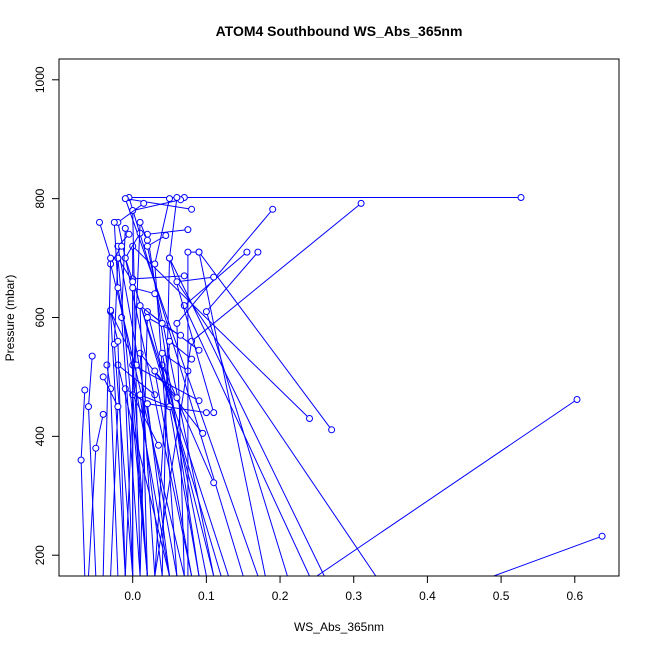 This screenshot has height=650, width=650. What do you see at coordinates (40, 79) in the screenshot?
I see `y-tick-label: 1000` at bounding box center [40, 79].